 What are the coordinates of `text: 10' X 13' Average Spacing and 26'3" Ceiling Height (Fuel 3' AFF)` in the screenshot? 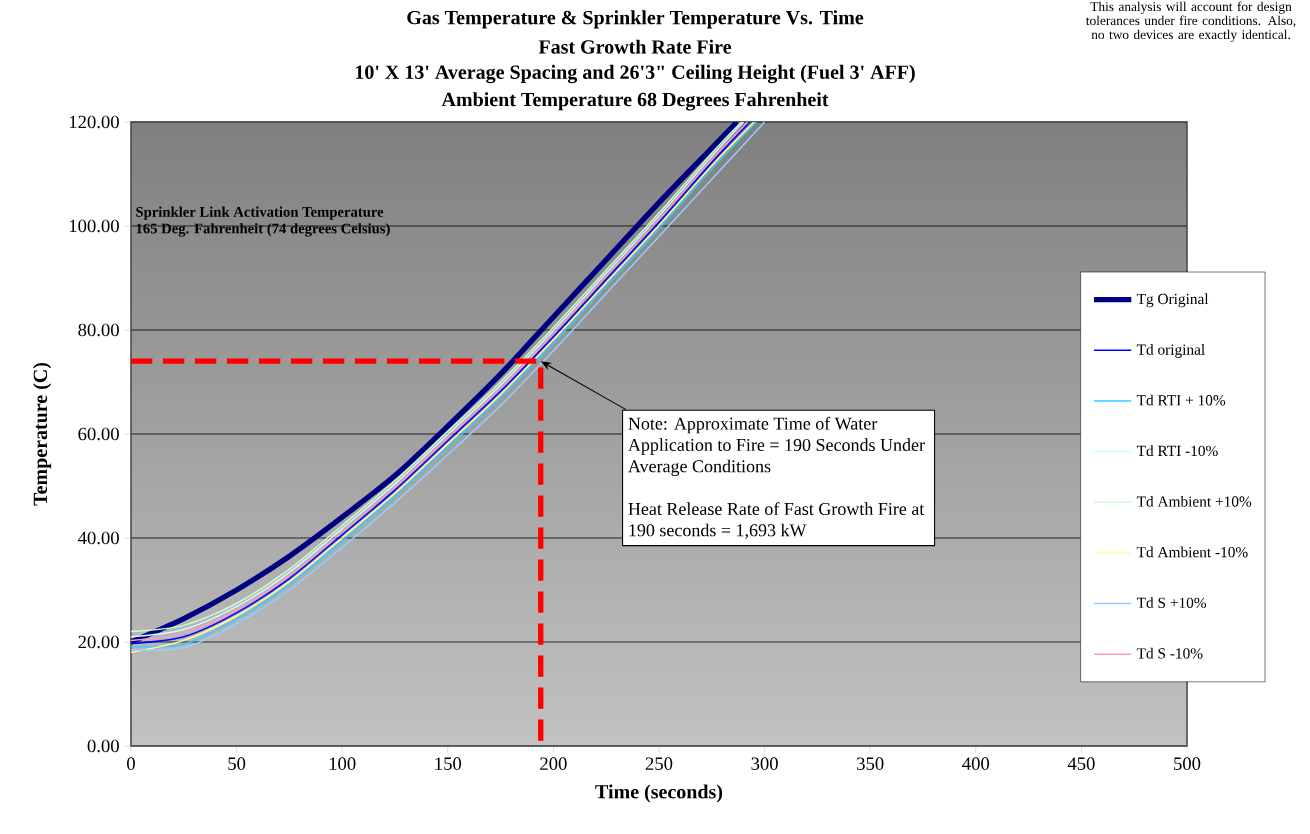 It's located at (635, 74).